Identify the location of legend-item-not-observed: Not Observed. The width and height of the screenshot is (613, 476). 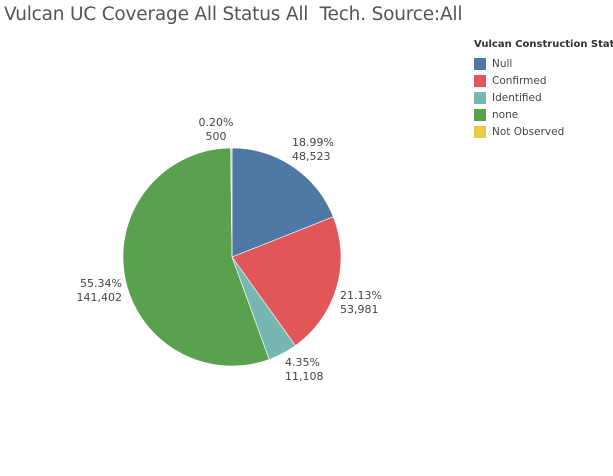
(543, 131).